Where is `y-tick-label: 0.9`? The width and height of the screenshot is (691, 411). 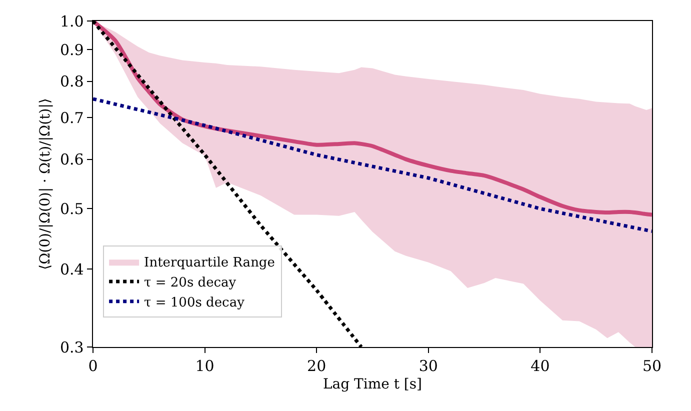 y-tick-label: 0.9 is located at coordinates (72, 49).